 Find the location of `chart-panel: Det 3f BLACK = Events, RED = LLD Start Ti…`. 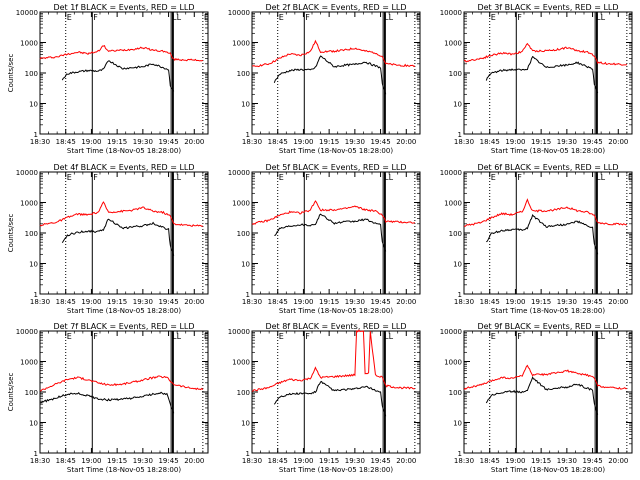

chart-panel: Det 3f BLACK = Events, RED = LLD Start Ti… is located at coordinates (536, 79).